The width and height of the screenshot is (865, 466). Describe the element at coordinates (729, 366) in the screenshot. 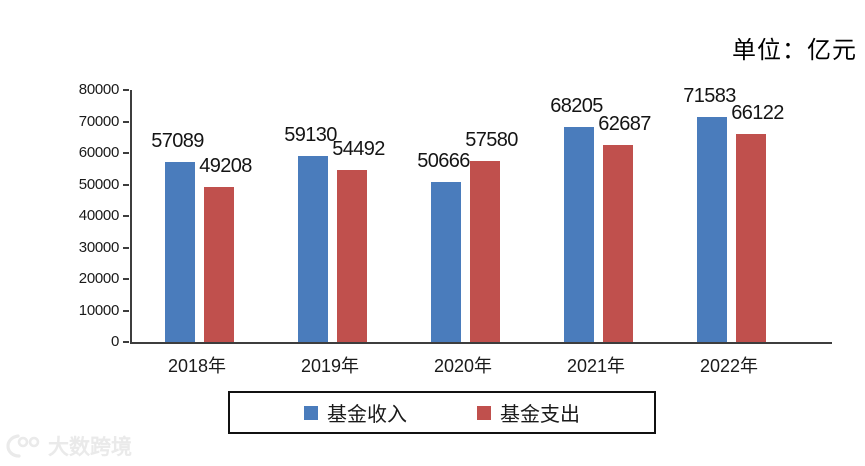

I see `x-axis-tick-label: 2022年` at that location.